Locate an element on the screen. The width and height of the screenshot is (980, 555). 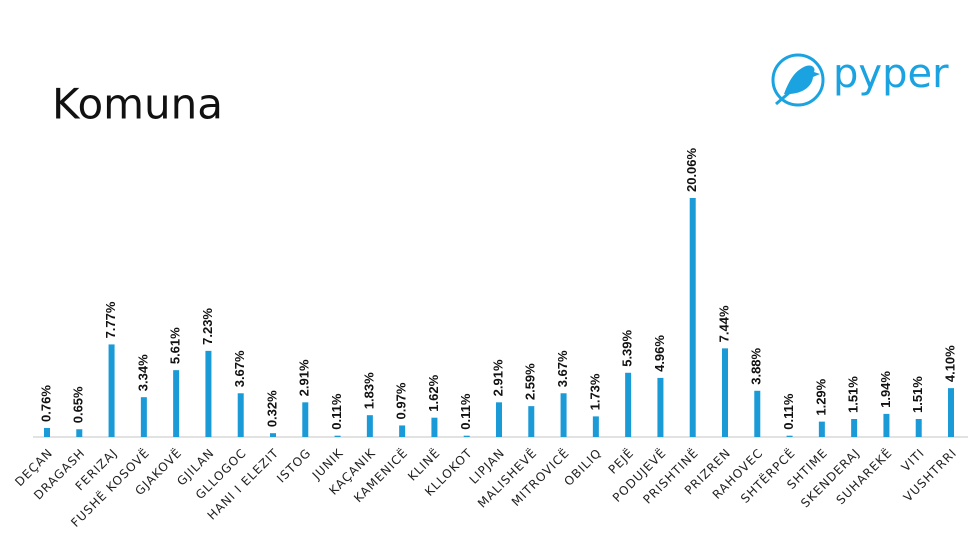
value-label: 1.94% is located at coordinates (885, 389).